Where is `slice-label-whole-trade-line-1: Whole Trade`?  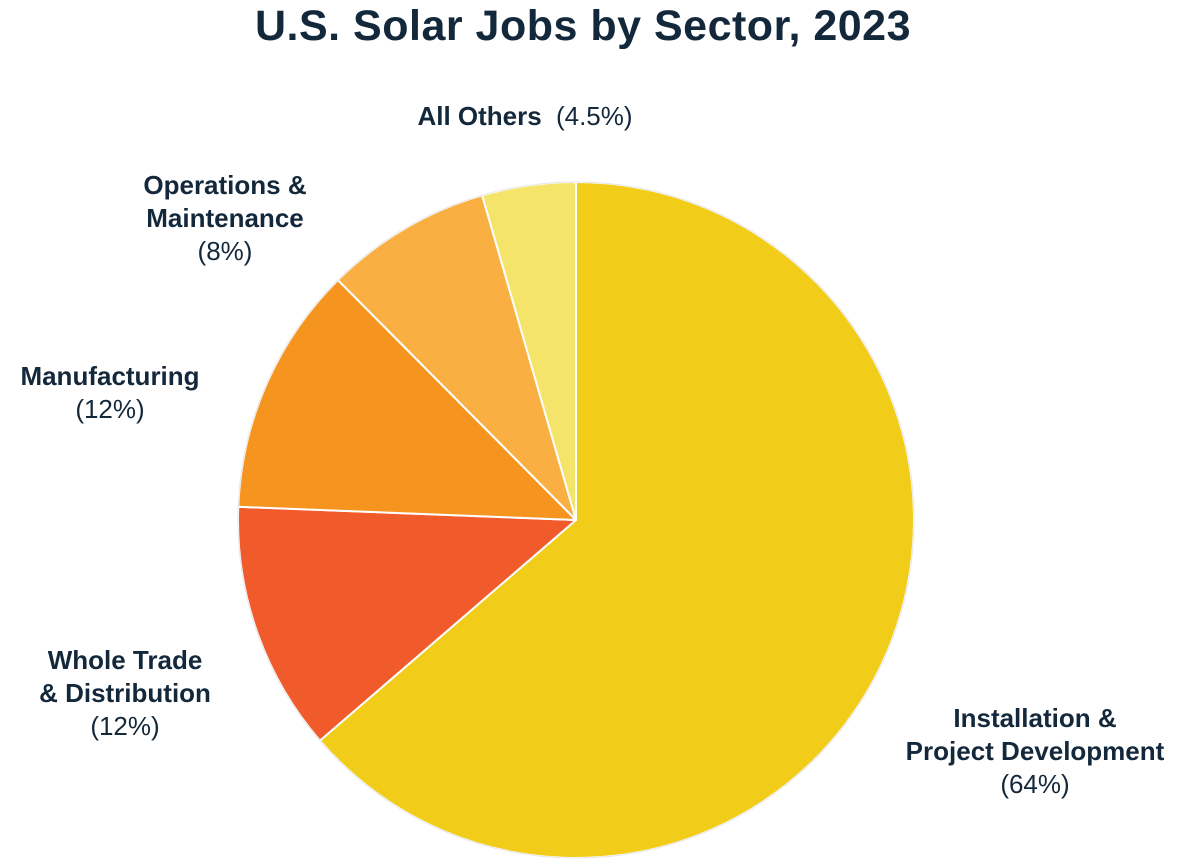 slice-label-whole-trade-line-1: Whole Trade is located at coordinates (125, 660).